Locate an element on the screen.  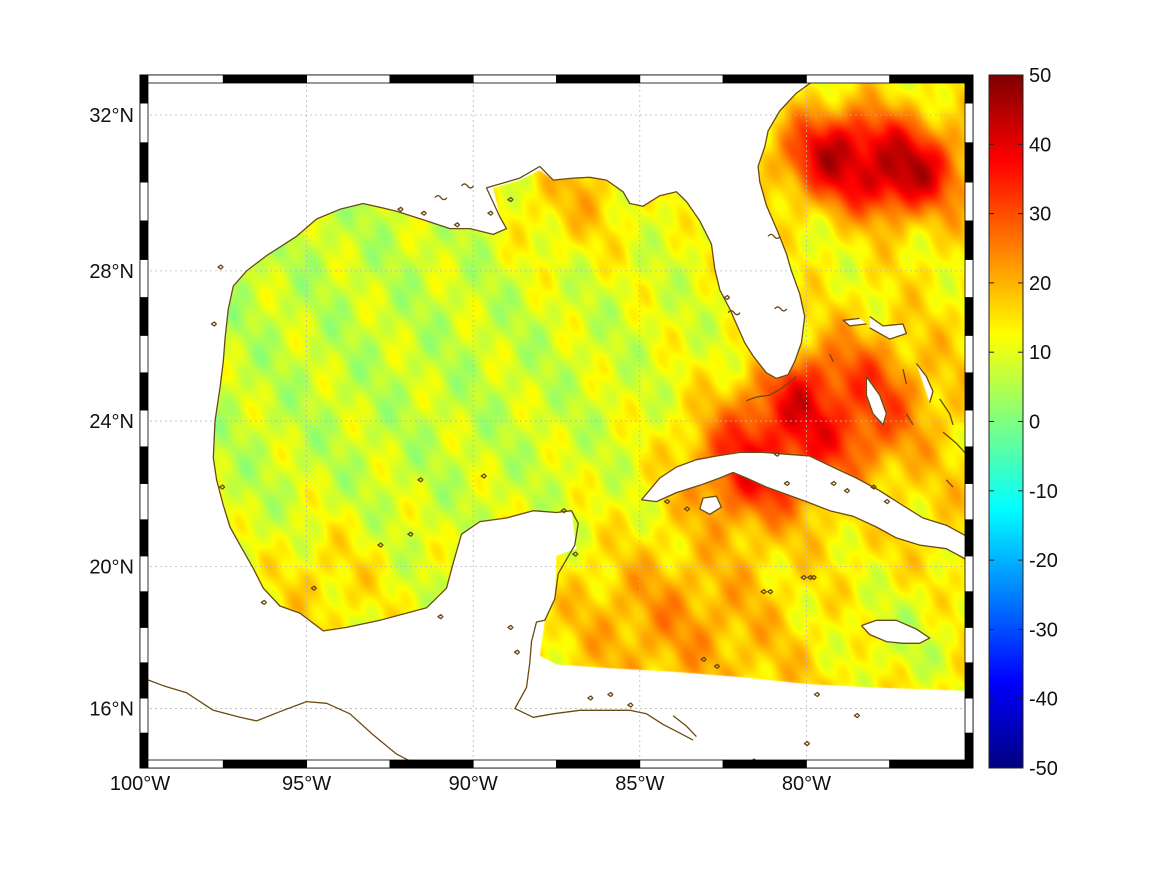
longitude-tick-label: 85°W is located at coordinates (639, 784).